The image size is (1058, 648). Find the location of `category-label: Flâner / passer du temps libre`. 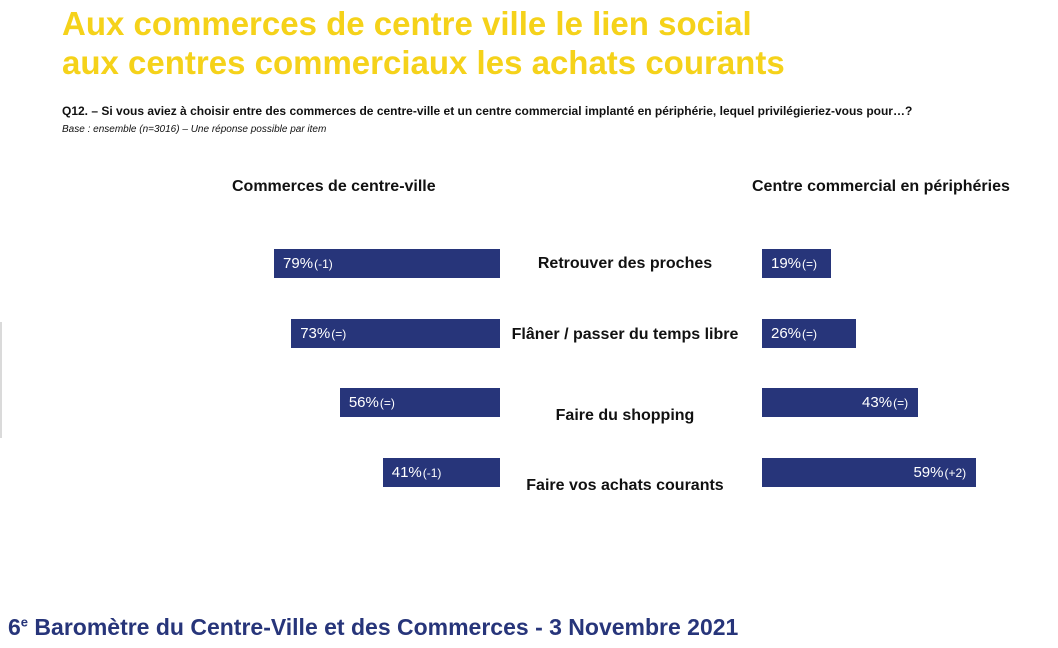

category-label: Flâner / passer du temps libre is located at coordinates (625, 334).